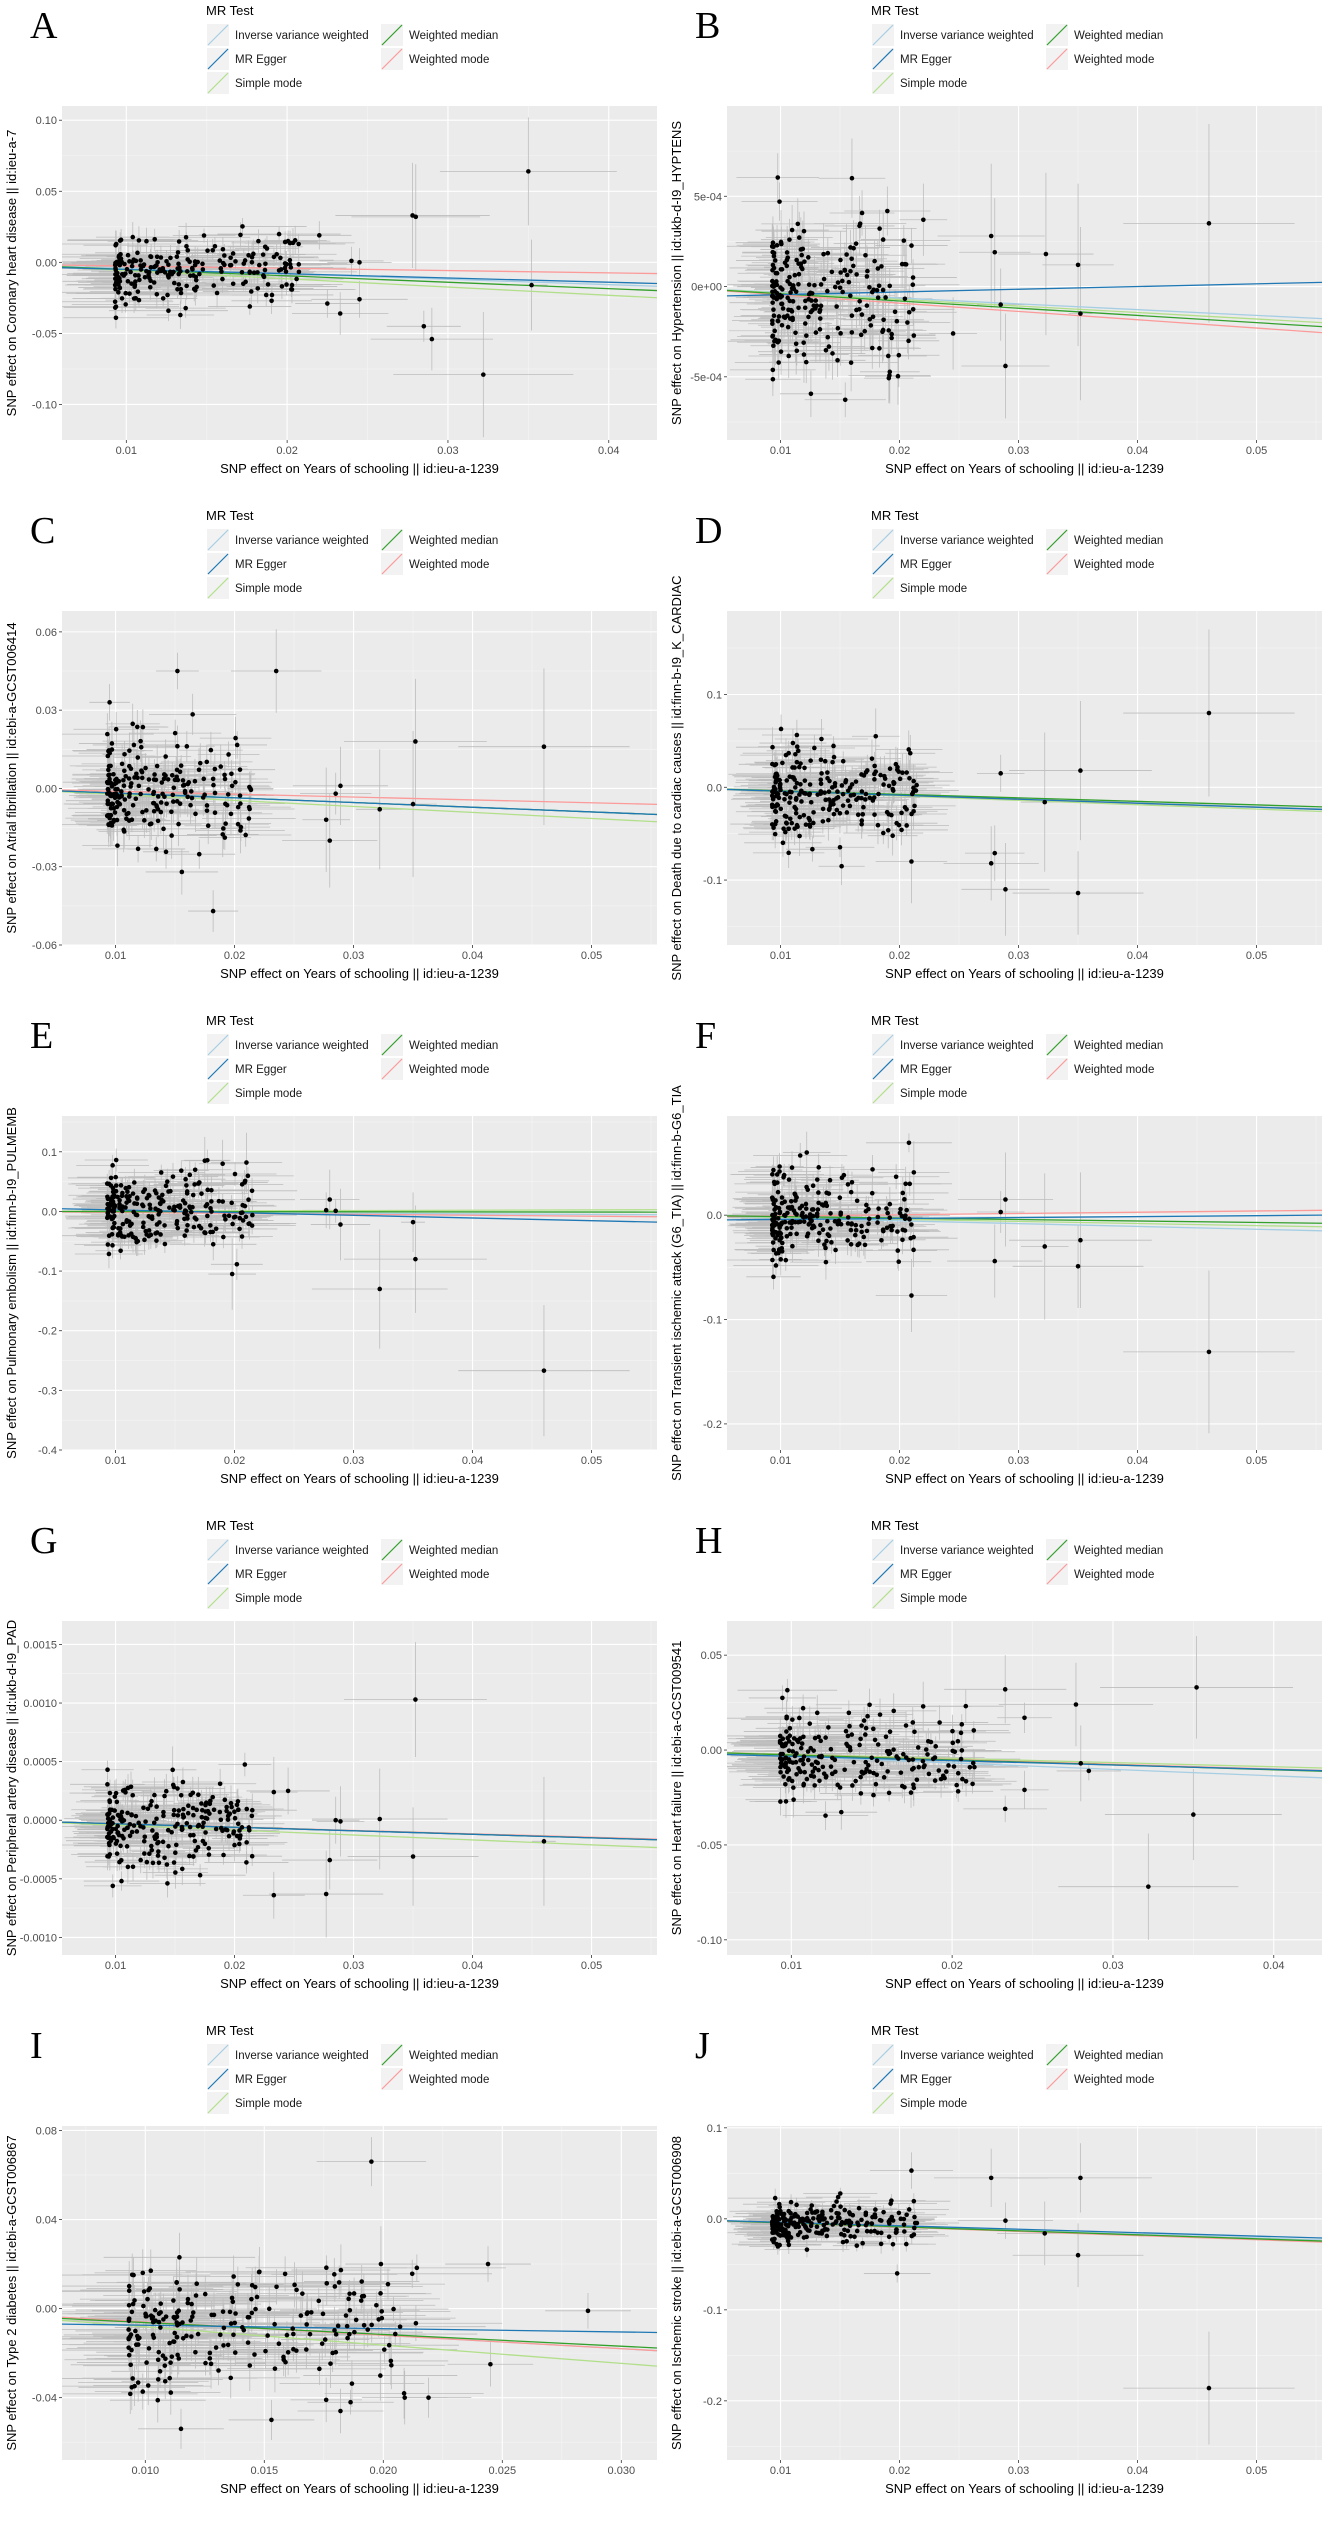  What do you see at coordinates (439, 35) in the screenshot?
I see `legend-item-wmedian: Weighted median` at bounding box center [439, 35].